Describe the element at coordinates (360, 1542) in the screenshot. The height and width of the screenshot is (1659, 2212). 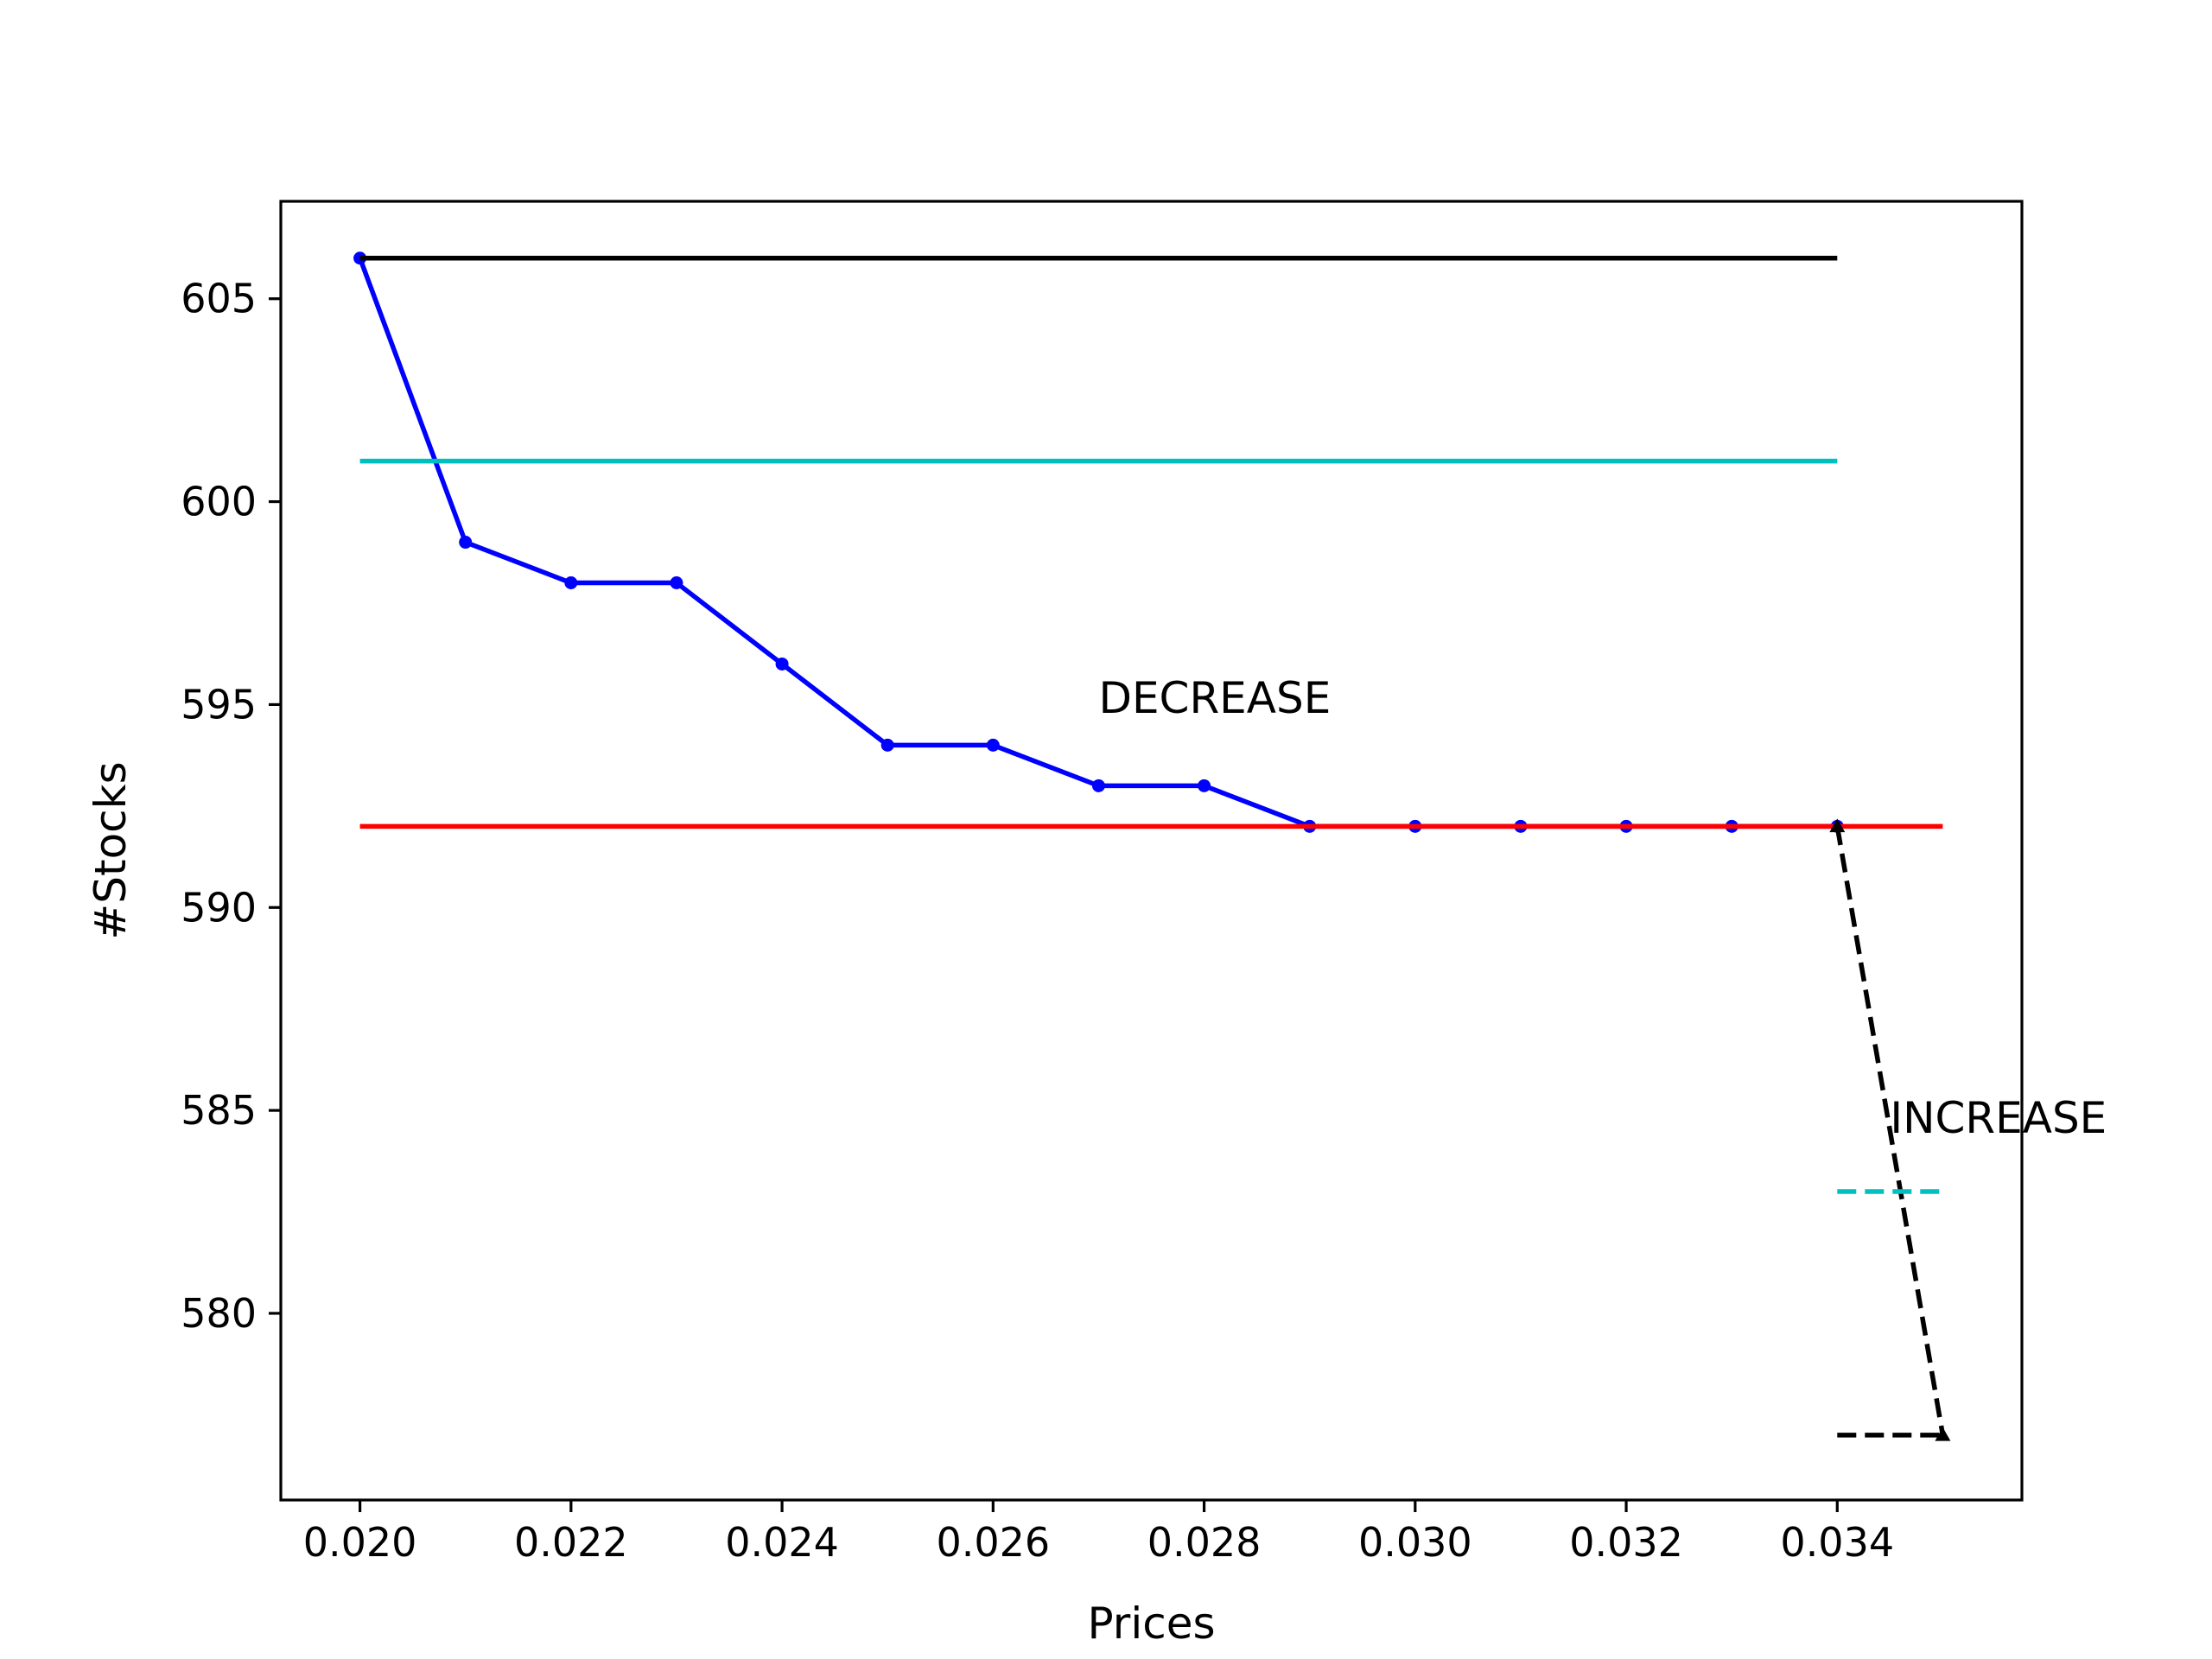
I see `x-tick-label: 0.020` at that location.